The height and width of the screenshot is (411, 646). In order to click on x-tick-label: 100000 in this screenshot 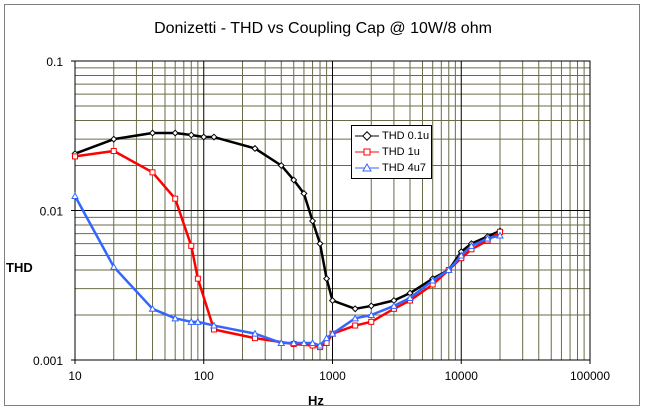, I will do `click(590, 376)`.